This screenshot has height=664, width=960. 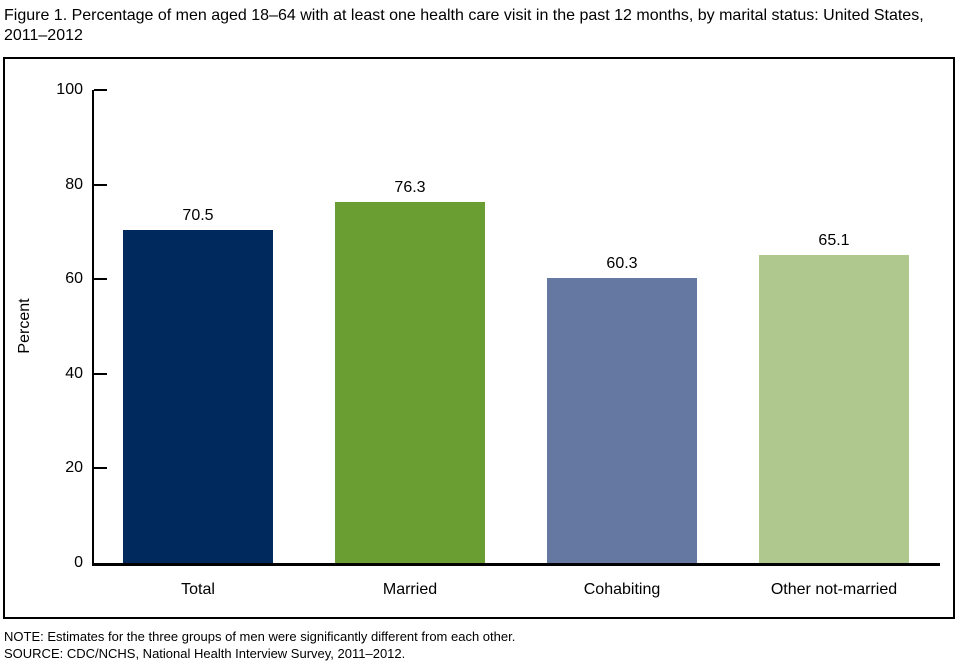 I want to click on bar-value-label: 65.1, so click(x=834, y=240).